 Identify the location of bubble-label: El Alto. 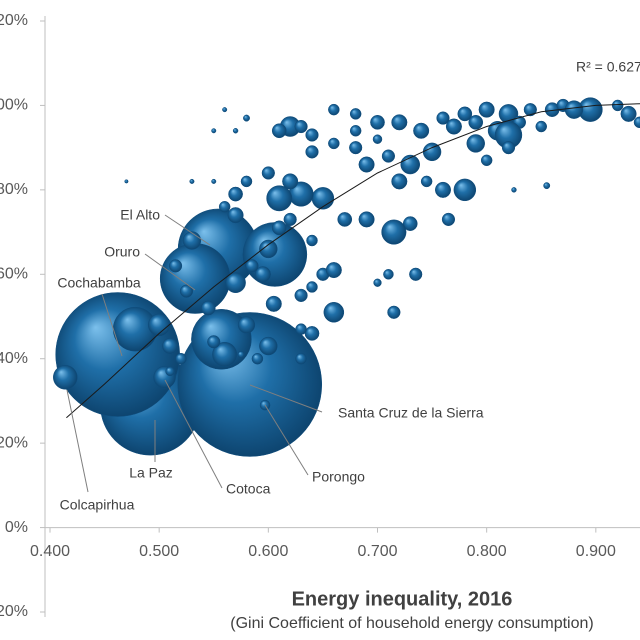
(140, 215).